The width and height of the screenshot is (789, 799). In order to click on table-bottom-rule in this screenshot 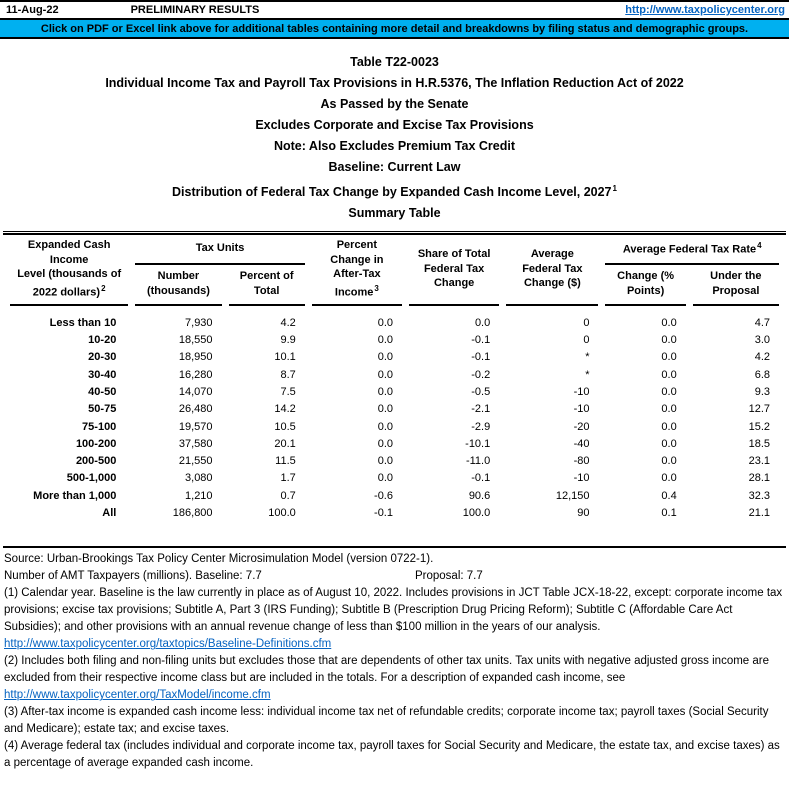, I will do `click(394, 547)`.